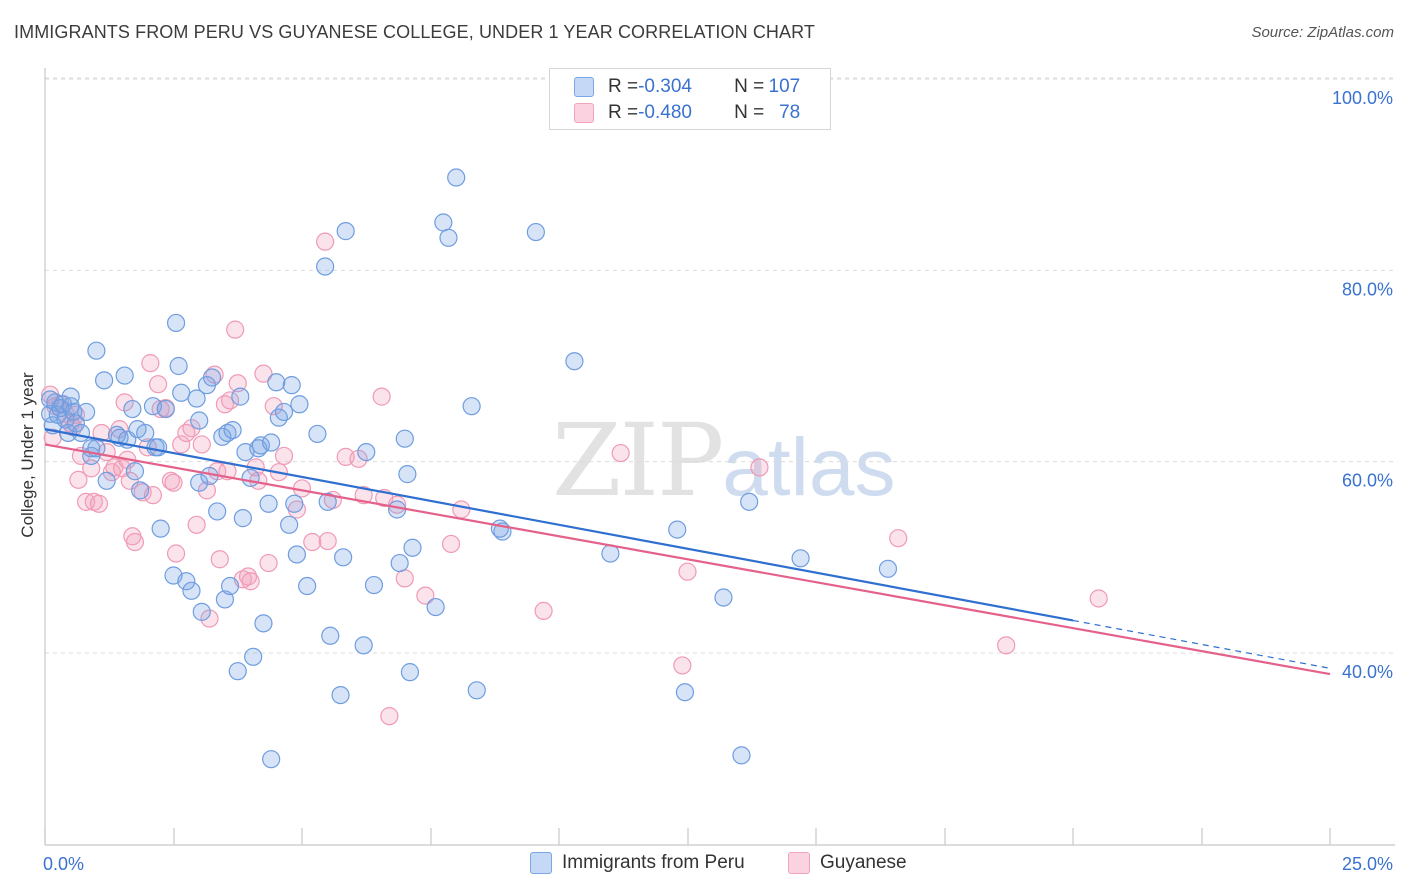  I want to click on legend-r-label: R =, so click(623, 112).